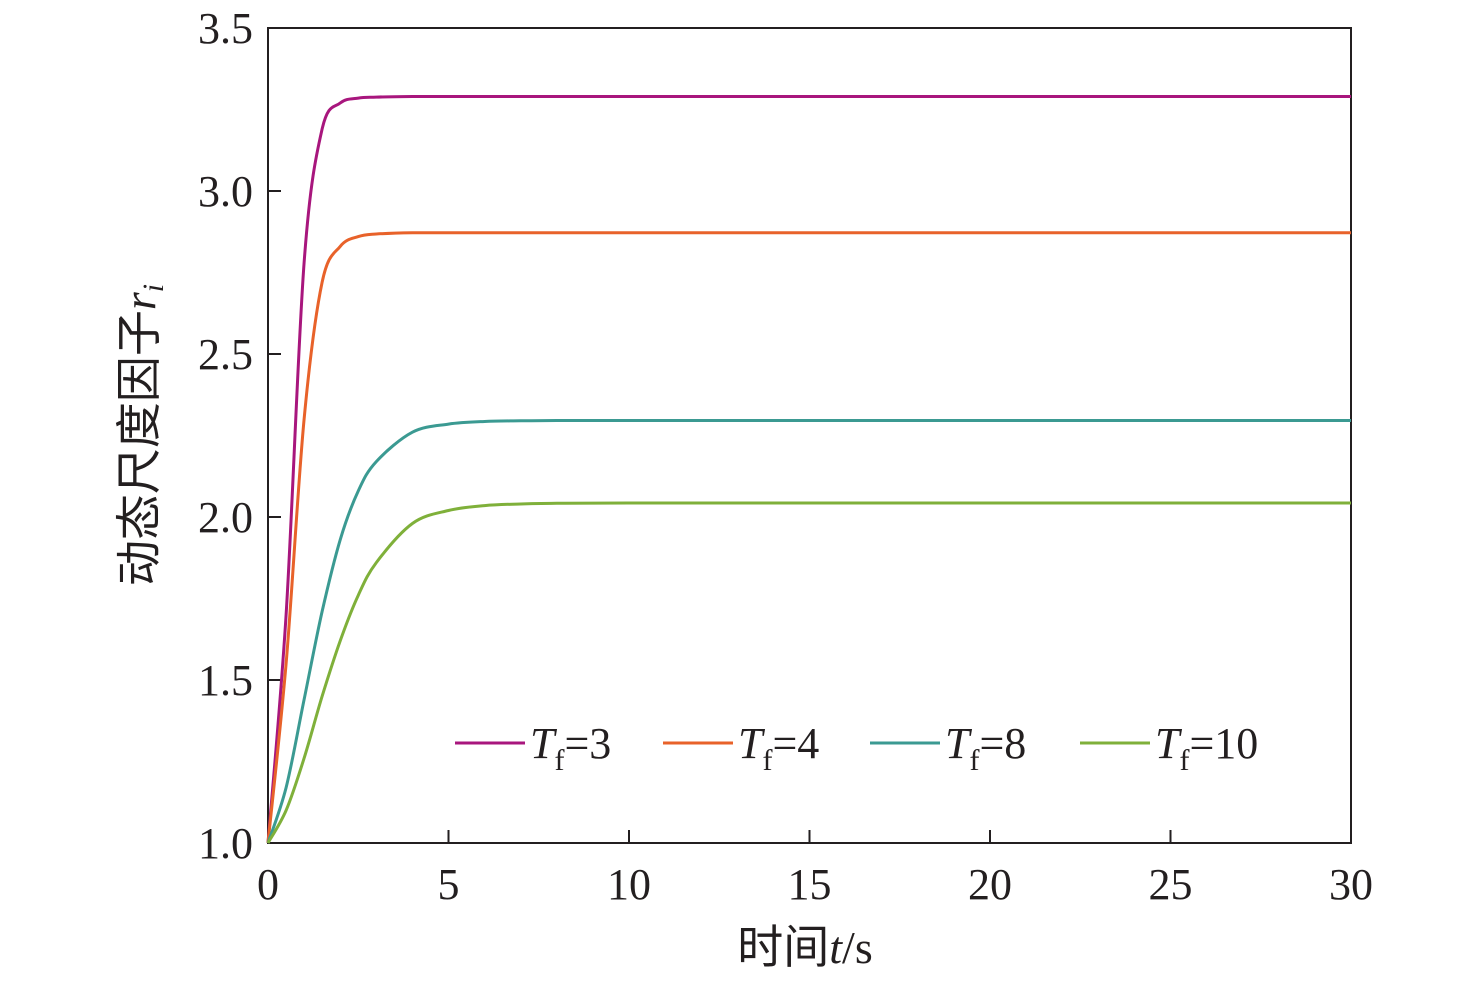 Image resolution: width=1476 pixels, height=981 pixels. What do you see at coordinates (990, 884) in the screenshot?
I see `x-tick-label: 20` at bounding box center [990, 884].